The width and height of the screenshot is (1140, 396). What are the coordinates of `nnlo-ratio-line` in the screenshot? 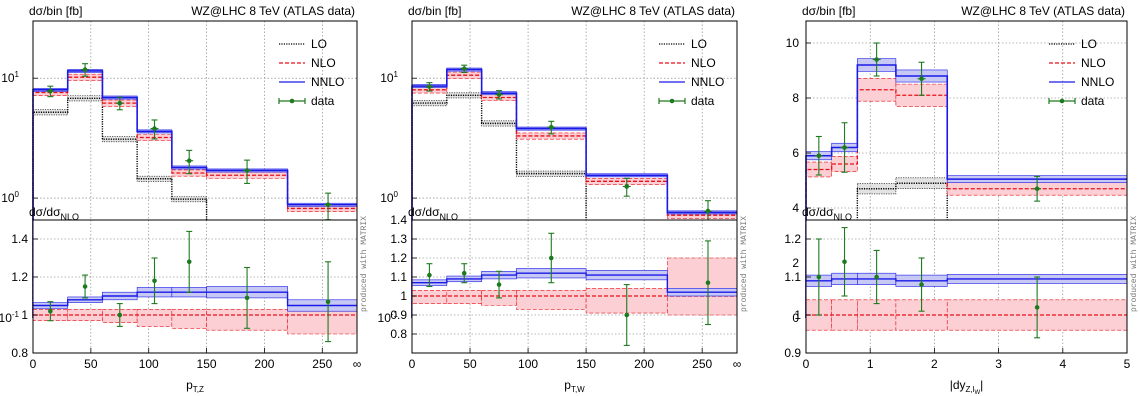 It's located at (574, 282).